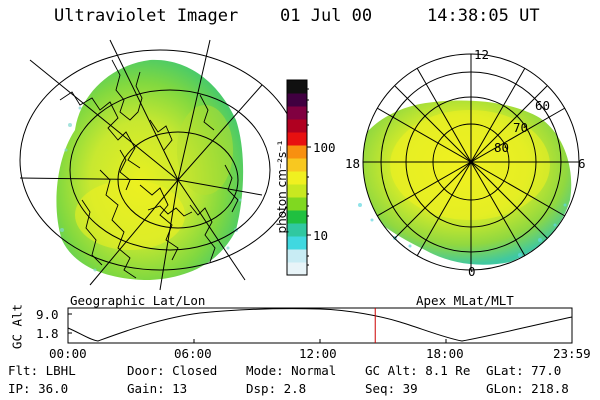  What do you see at coordinates (276, 388) in the screenshot?
I see `info-dsp: Dsp: 2.8` at bounding box center [276, 388].